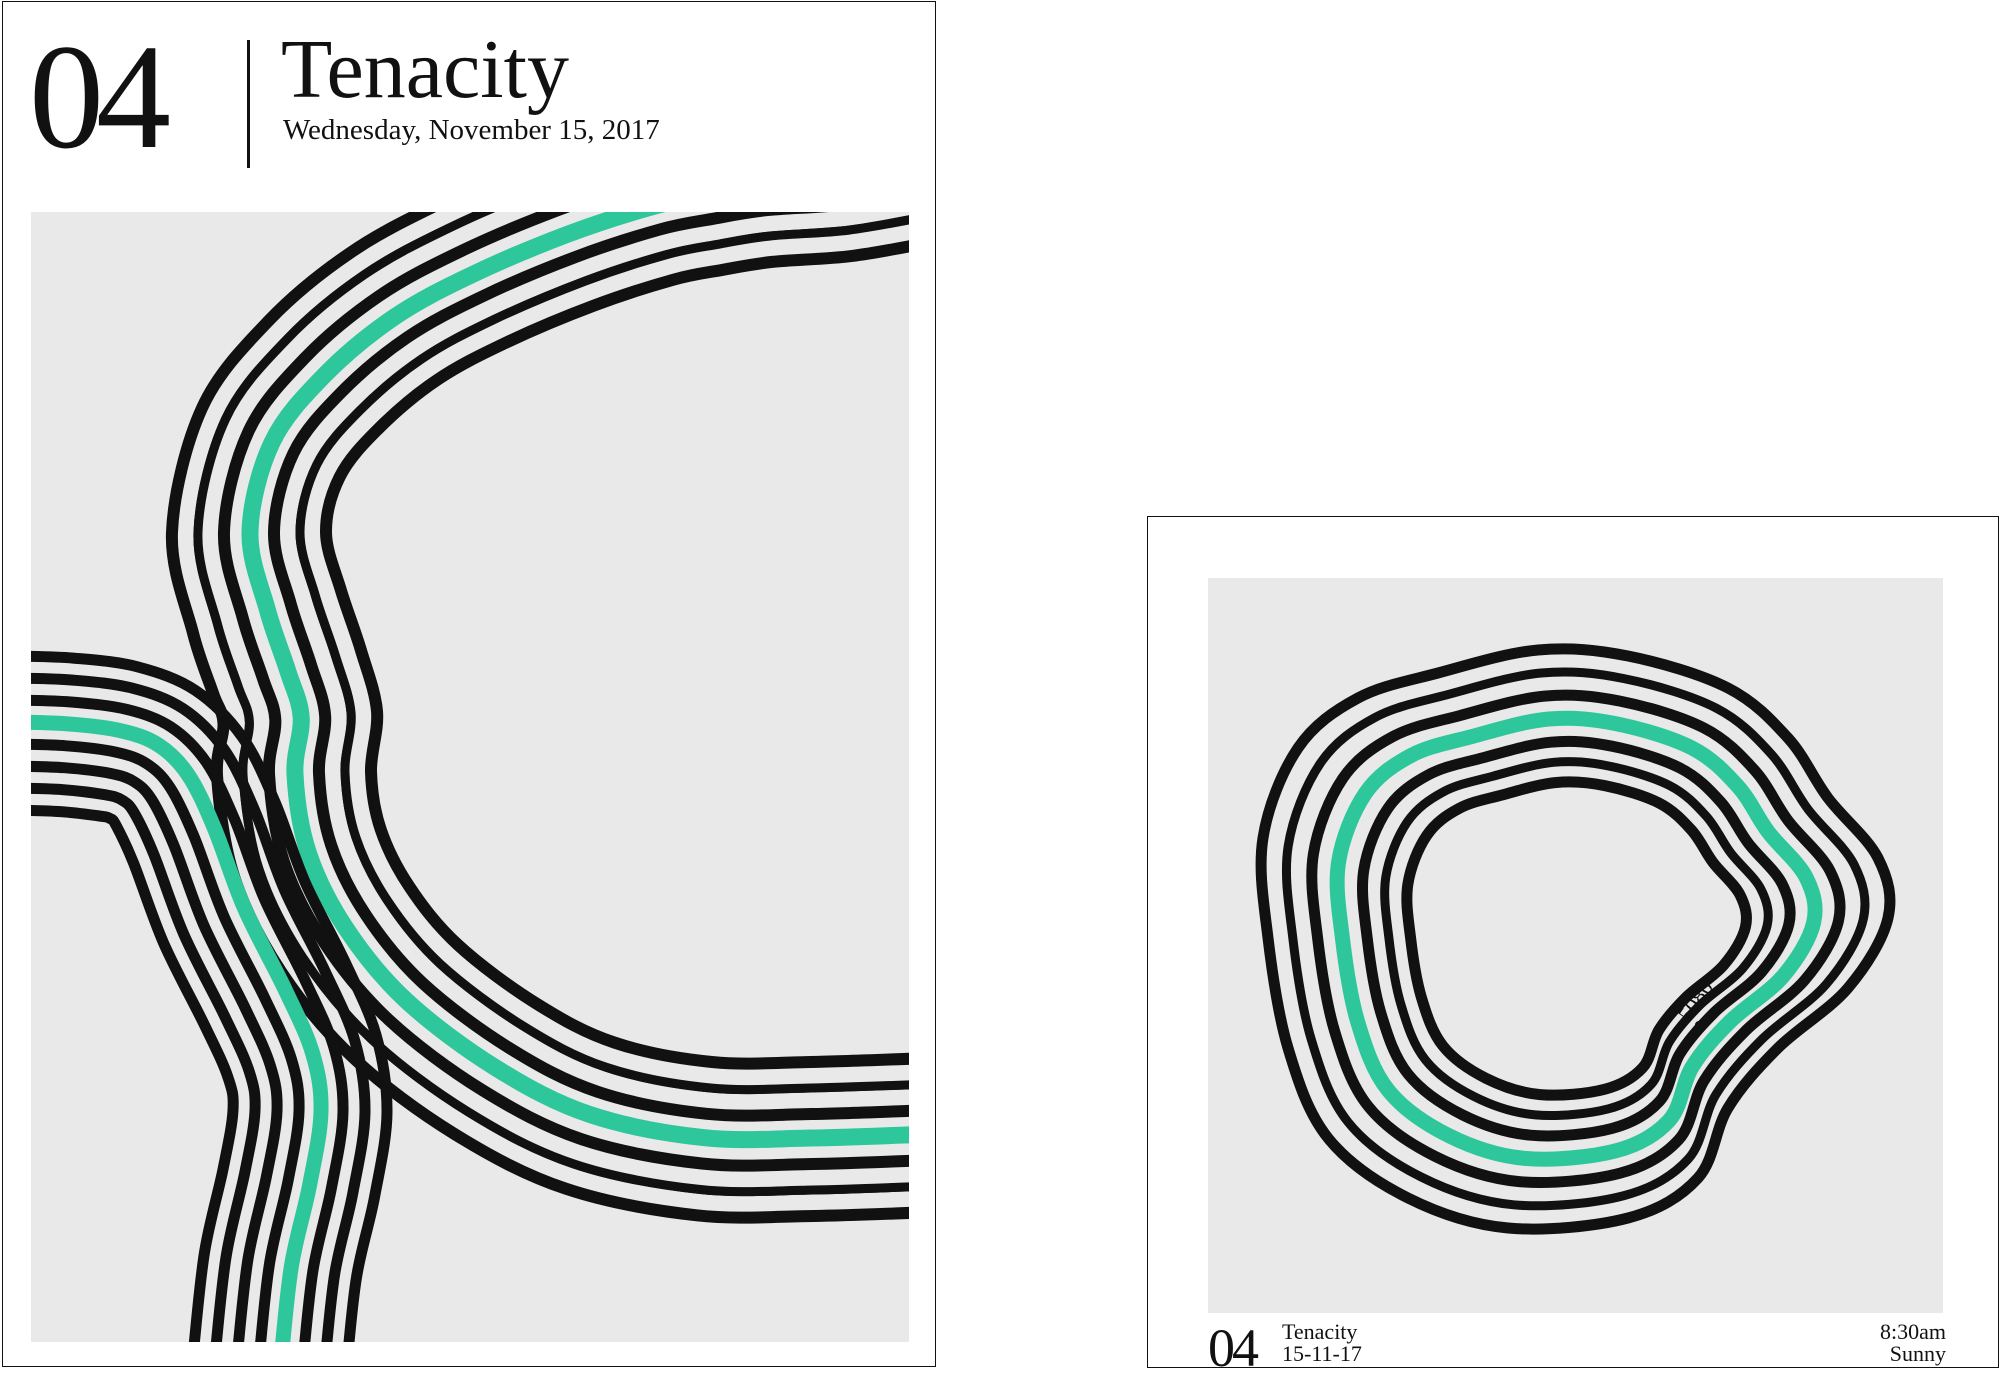 Image resolution: width=2000 pixels, height=1378 pixels. I want to click on poster-date: Wednesday, November 15, 2017, so click(471, 130).